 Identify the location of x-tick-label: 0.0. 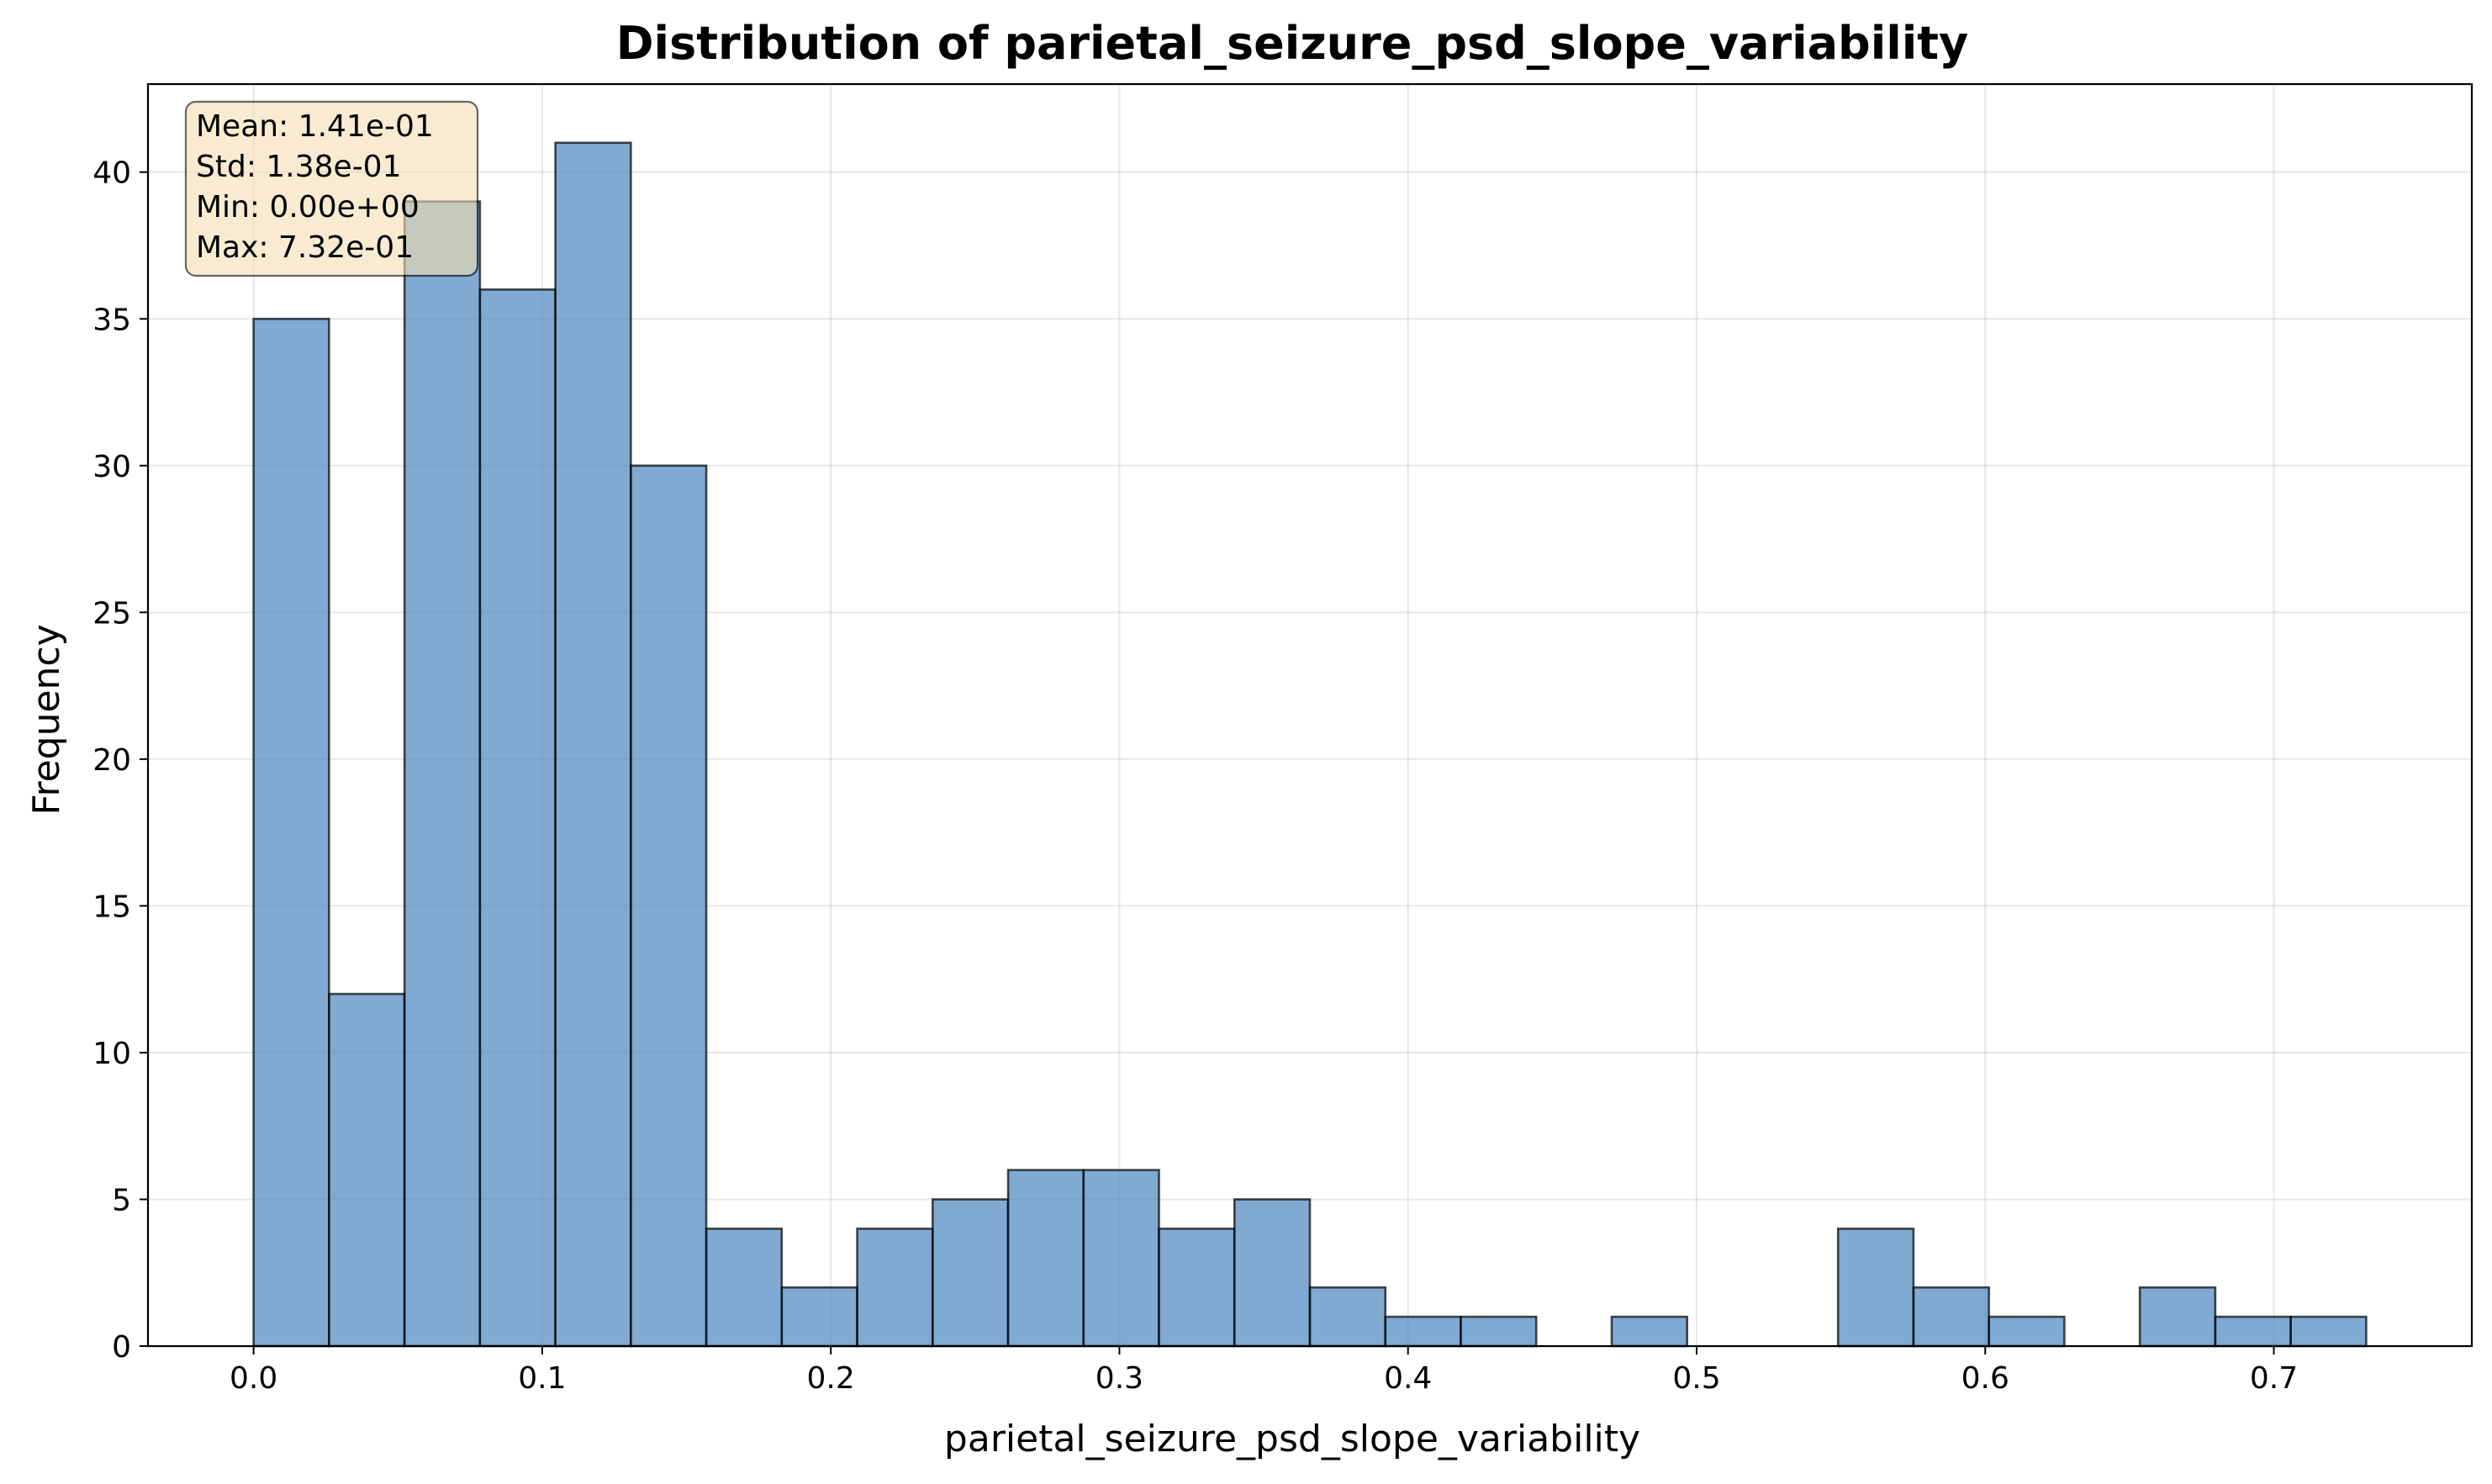
(253, 1378).